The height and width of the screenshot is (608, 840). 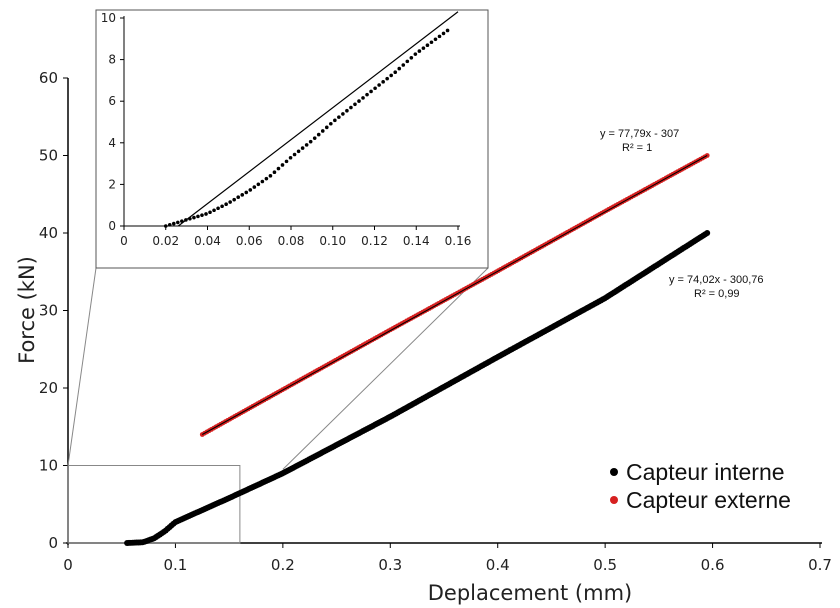 What do you see at coordinates (165, 241) in the screenshot?
I see `inset-x-tick-label: 0.02` at bounding box center [165, 241].